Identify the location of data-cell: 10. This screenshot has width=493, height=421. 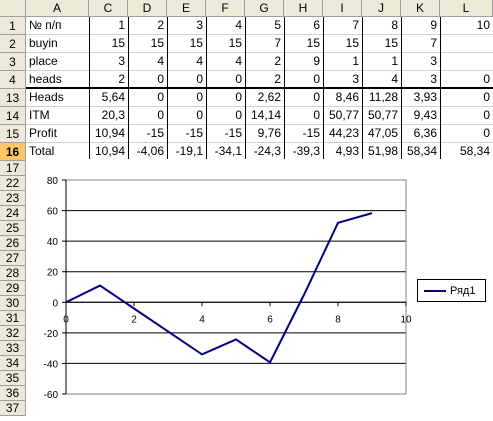
(483, 25).